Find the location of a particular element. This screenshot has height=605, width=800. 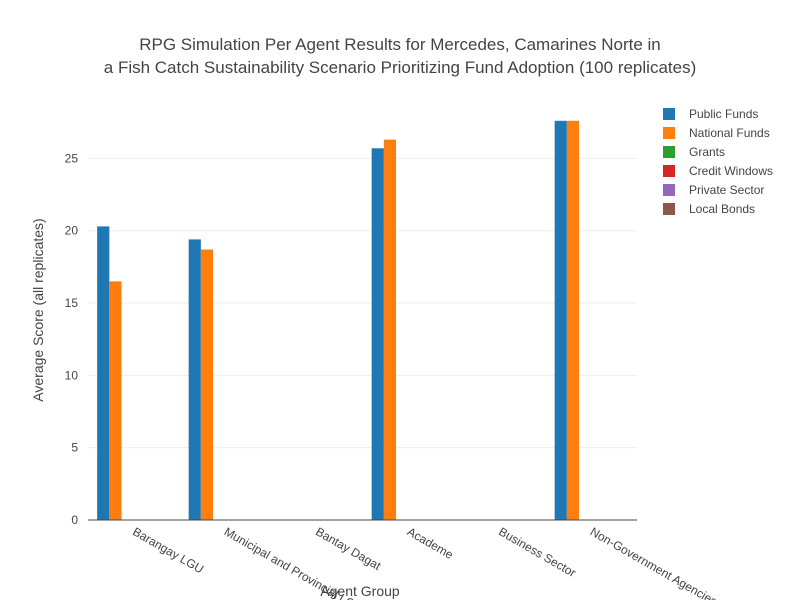

y-tick-label-5: 5 is located at coordinates (74, 448).